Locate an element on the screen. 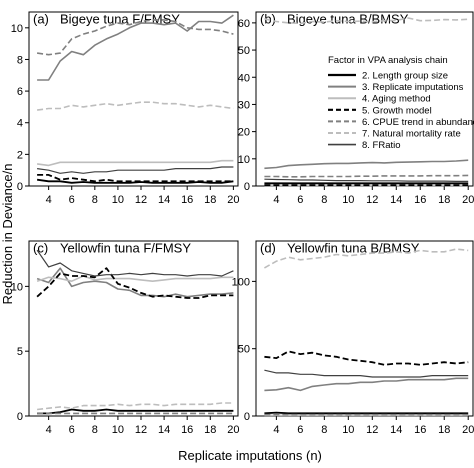 The width and height of the screenshot is (474, 468). legend-entry-label: 6. CPUE trend in abundance is located at coordinates (418, 122).